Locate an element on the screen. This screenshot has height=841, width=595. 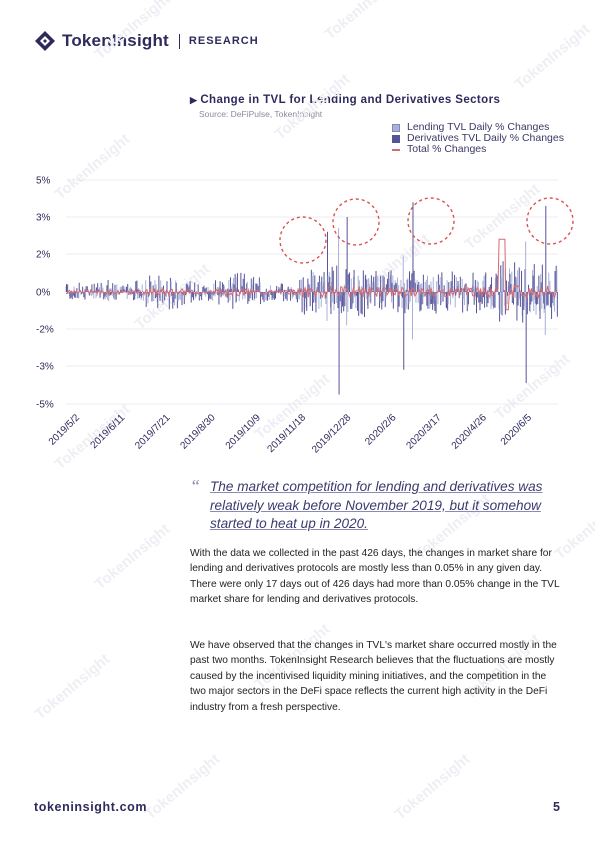
x-tick-label: 2020/3/17 is located at coordinates (424, 432).